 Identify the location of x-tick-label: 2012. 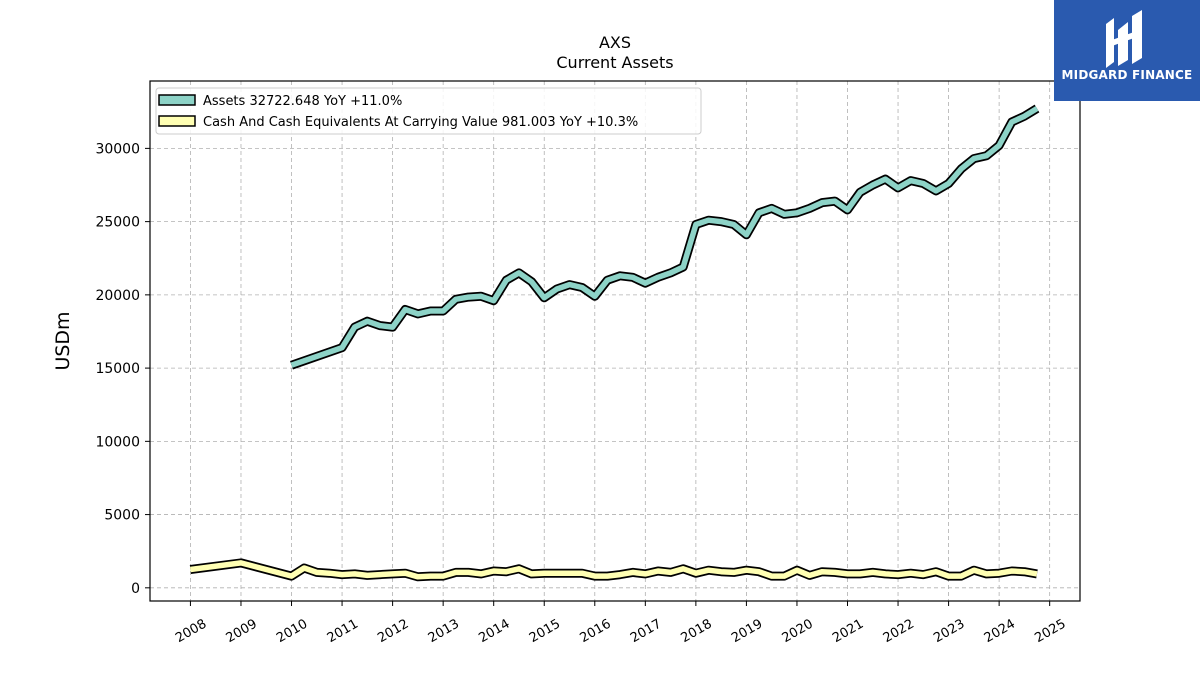
(393, 632).